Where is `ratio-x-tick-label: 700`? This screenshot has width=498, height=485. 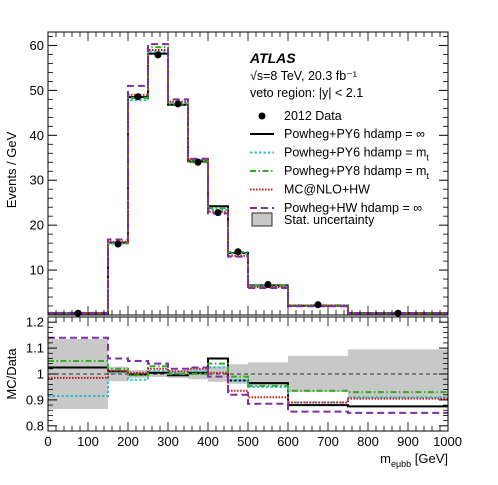 ratio-x-tick-label: 700 is located at coordinates (328, 441).